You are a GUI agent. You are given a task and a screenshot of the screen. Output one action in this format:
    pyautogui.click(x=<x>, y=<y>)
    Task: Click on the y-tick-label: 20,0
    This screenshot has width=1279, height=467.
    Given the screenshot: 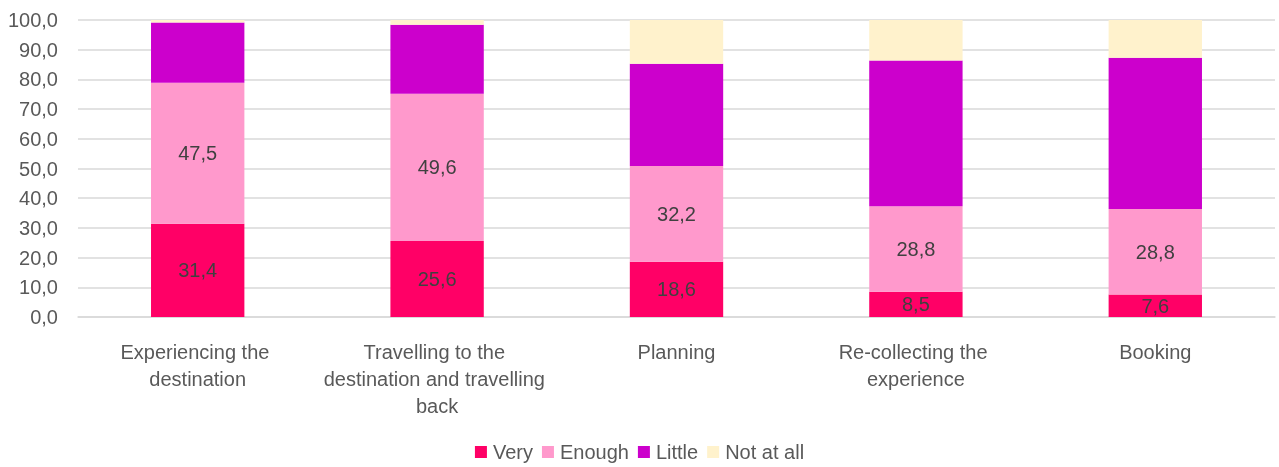 What is the action you would take?
    pyautogui.click(x=38, y=257)
    